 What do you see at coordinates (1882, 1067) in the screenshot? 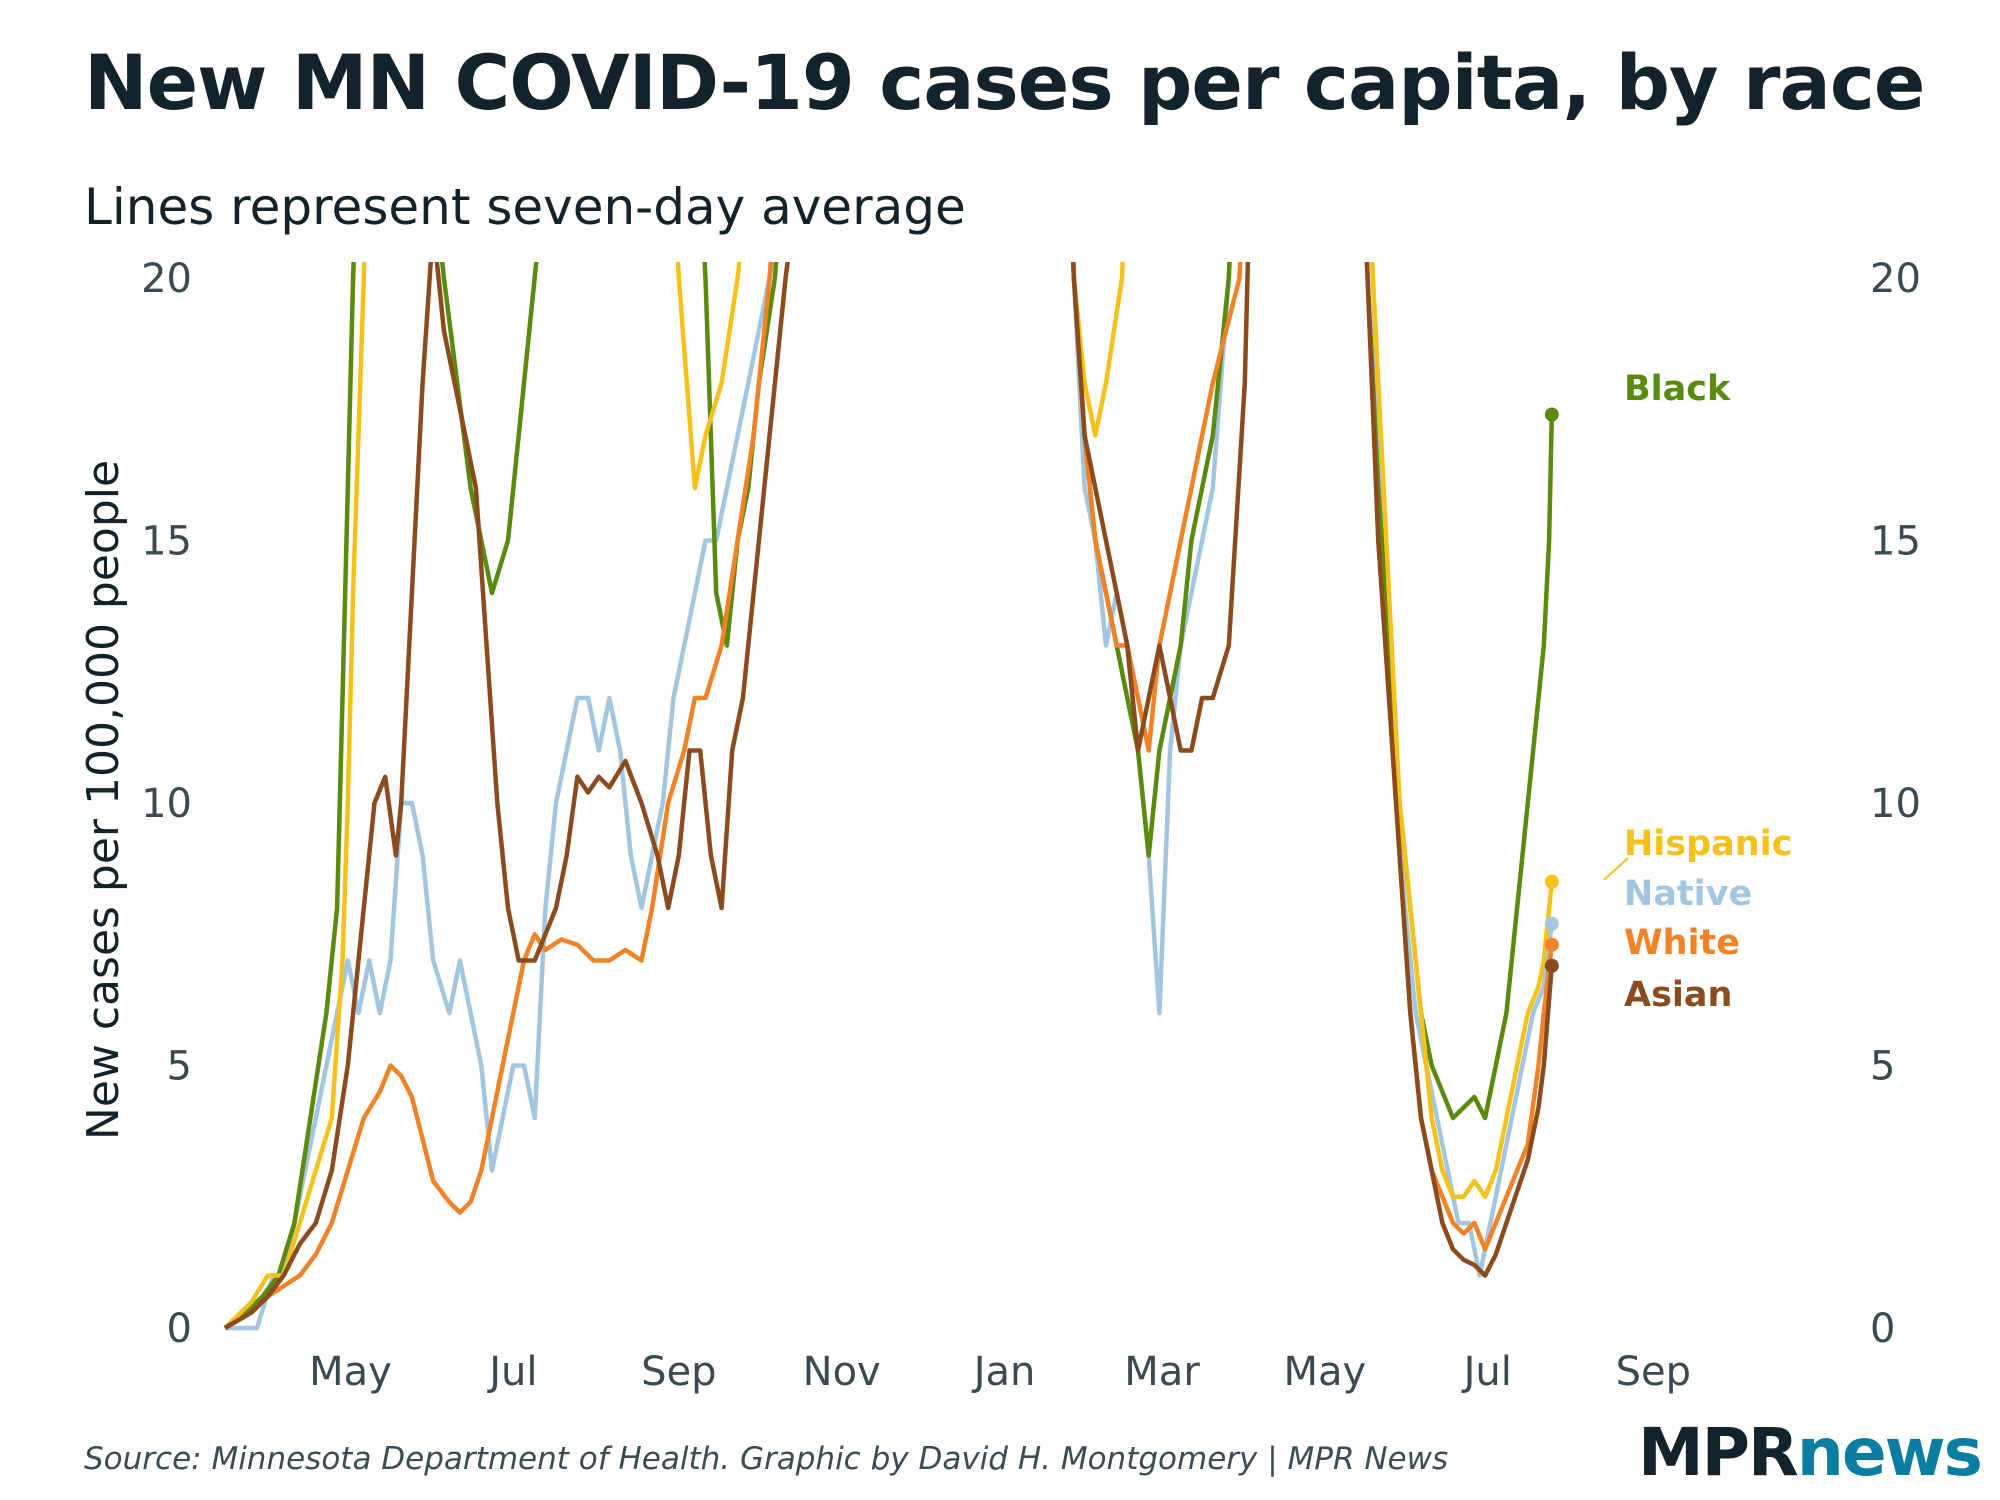
I see `y-tick-right-5: 5` at bounding box center [1882, 1067].